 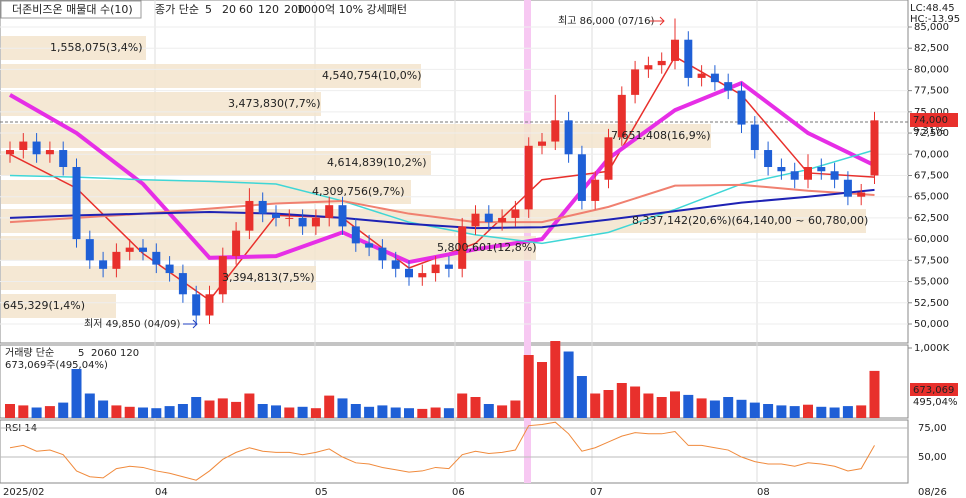 What do you see at coordinates (931, 69) in the screenshot?
I see `y-tick-label: 80,000` at bounding box center [931, 69].